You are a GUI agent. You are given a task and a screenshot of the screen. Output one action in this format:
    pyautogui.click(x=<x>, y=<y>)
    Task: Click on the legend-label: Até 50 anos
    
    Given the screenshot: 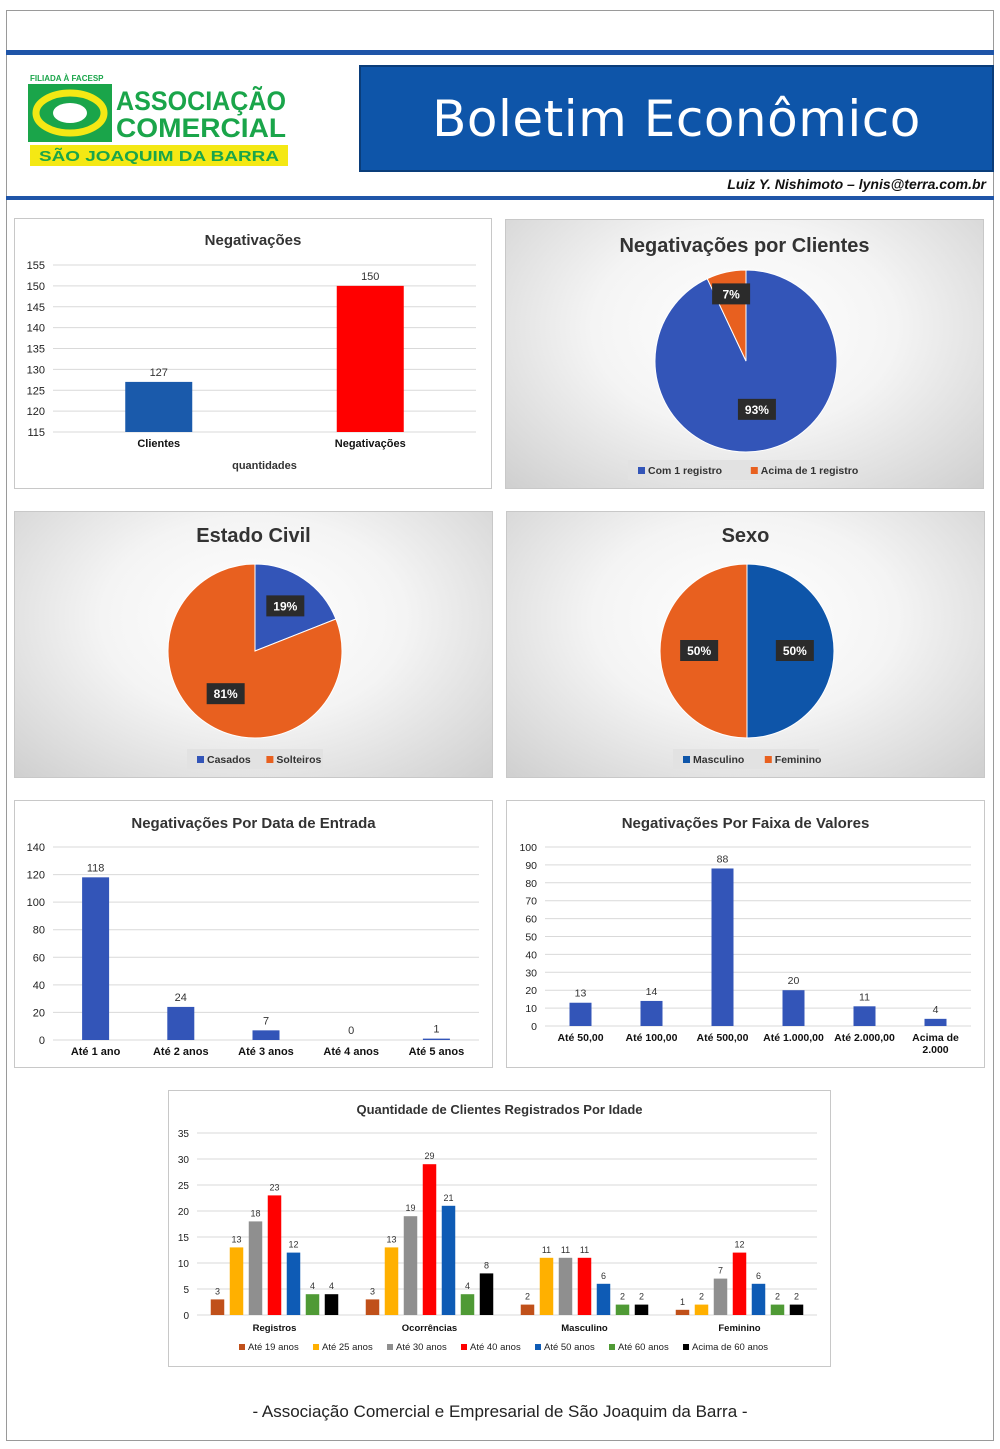 What is the action you would take?
    pyautogui.click(x=569, y=1347)
    